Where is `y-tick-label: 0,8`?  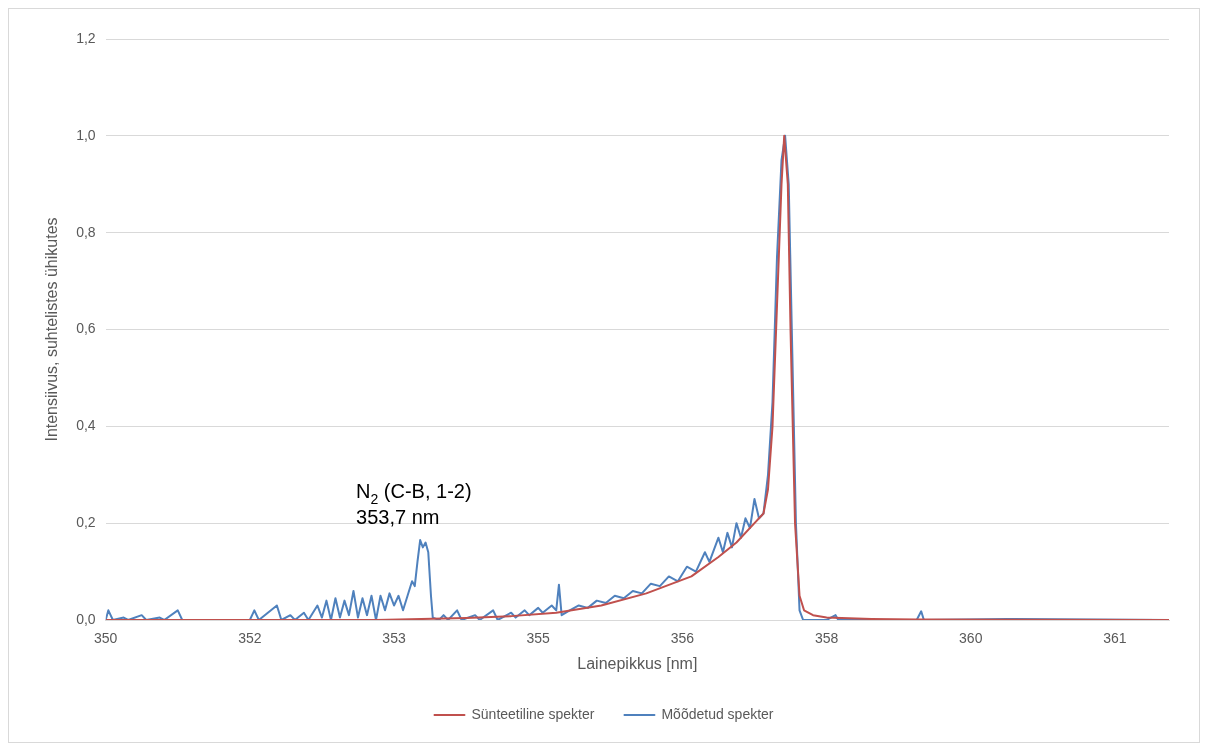 y-tick-label: 0,8 is located at coordinates (86, 231).